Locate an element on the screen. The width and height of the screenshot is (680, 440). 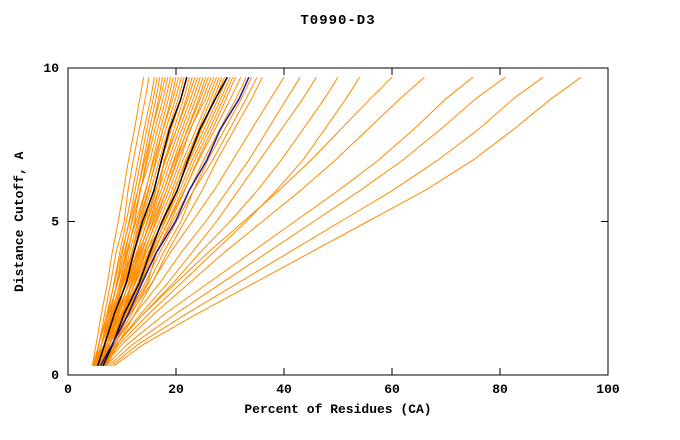
x-tick-label: 80 is located at coordinates (500, 389).